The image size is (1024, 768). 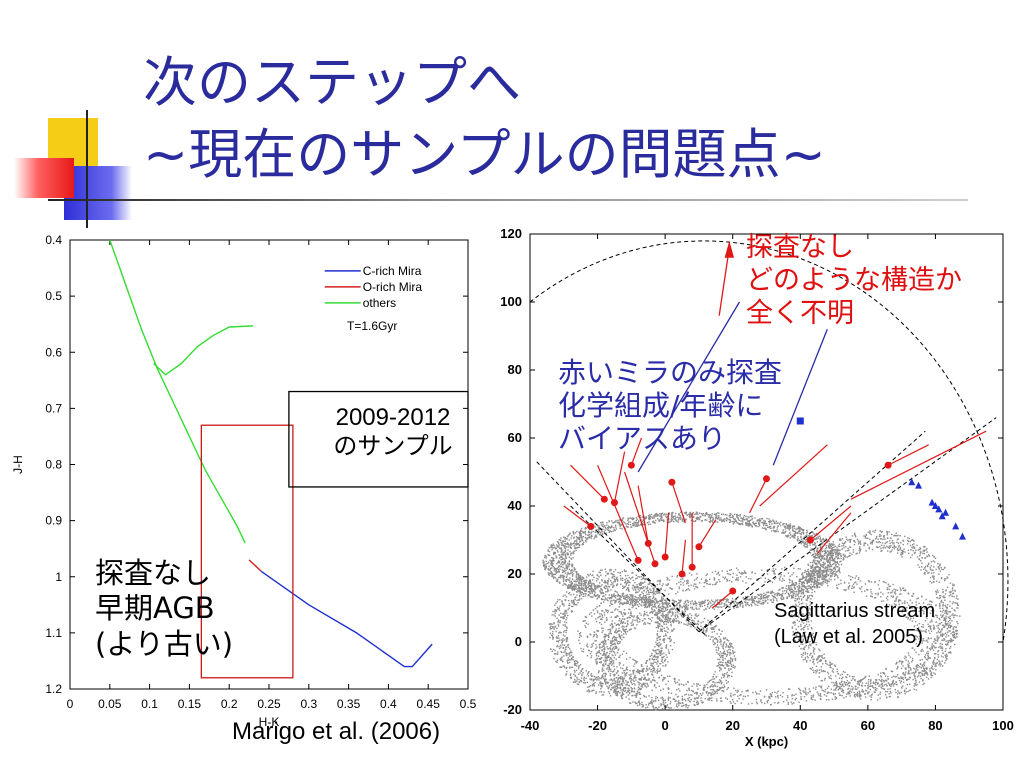 What do you see at coordinates (800, 247) in the screenshot?
I see `unexplored-line1: 探査なし` at bounding box center [800, 247].